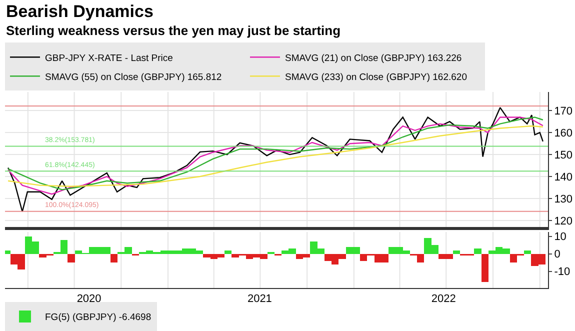  What do you see at coordinates (133, 77) in the screenshot?
I see `legend-label: SMAVG (55) on Close (GBPJPY) 165.812` at bounding box center [133, 77].